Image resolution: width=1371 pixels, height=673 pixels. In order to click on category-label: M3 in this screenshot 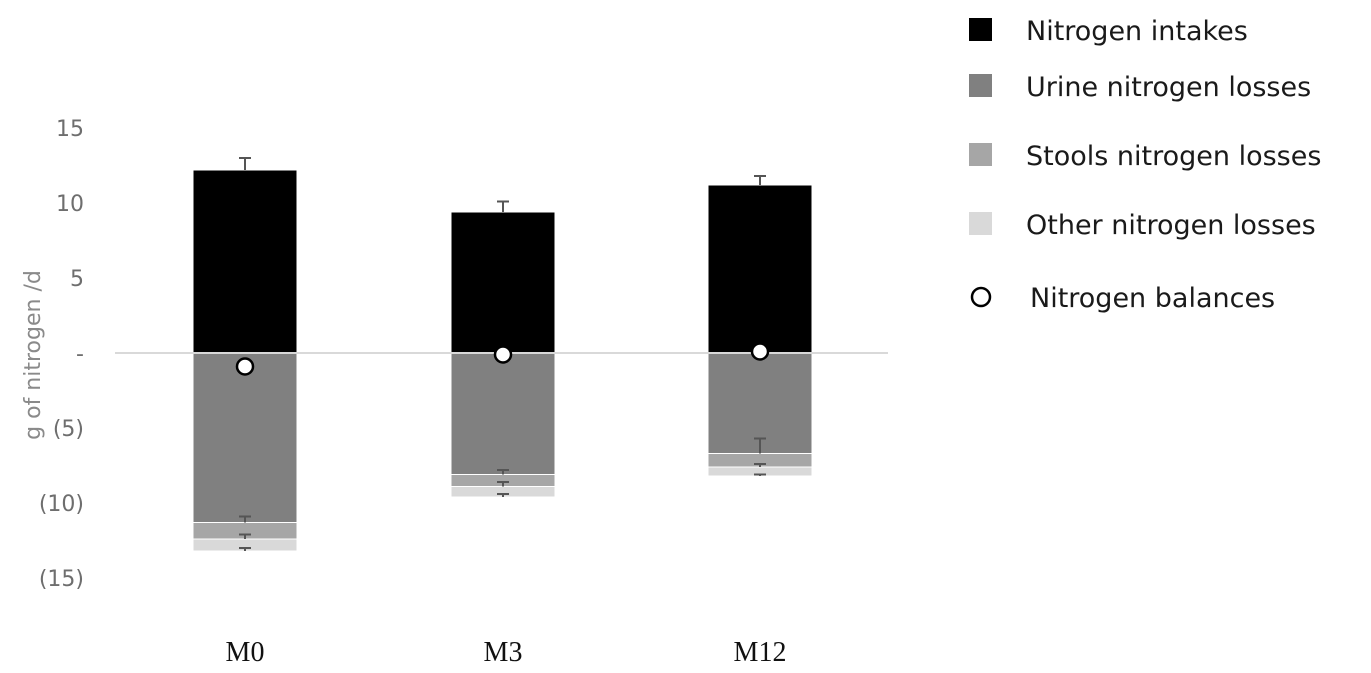, I will do `click(503, 652)`.